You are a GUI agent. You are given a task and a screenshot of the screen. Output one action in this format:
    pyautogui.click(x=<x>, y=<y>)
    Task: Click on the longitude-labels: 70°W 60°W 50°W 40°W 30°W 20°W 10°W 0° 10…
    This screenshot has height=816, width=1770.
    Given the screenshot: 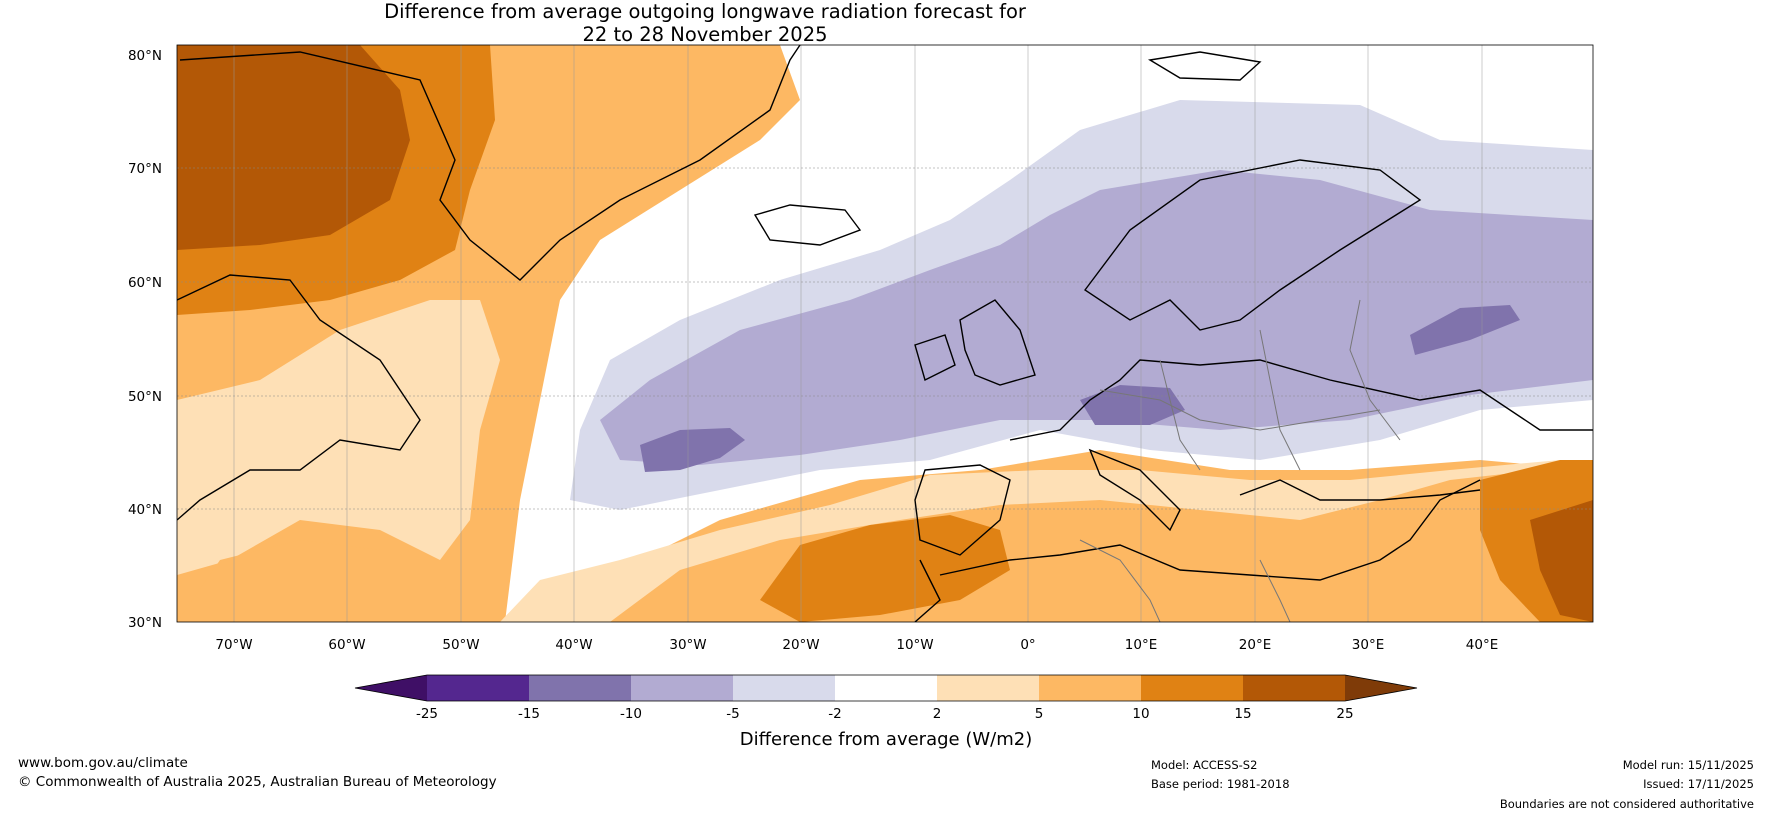 What is the action you would take?
    pyautogui.click(x=856, y=645)
    